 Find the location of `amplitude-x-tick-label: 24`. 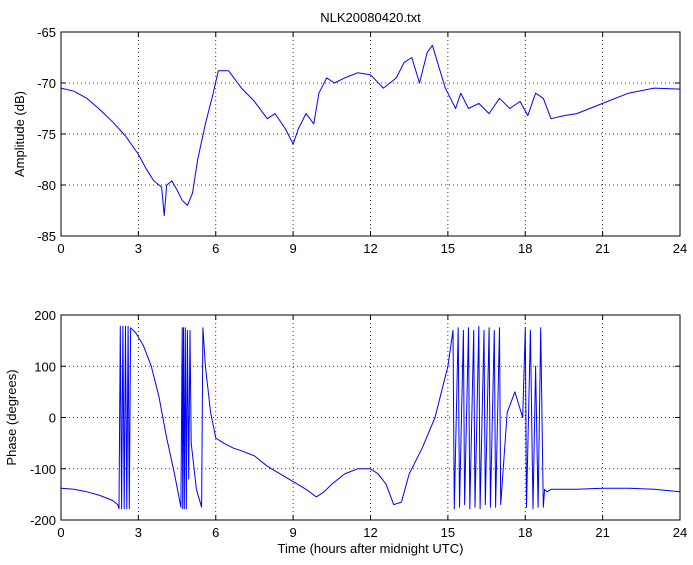

amplitude-x-tick-label: 24 is located at coordinates (680, 248).